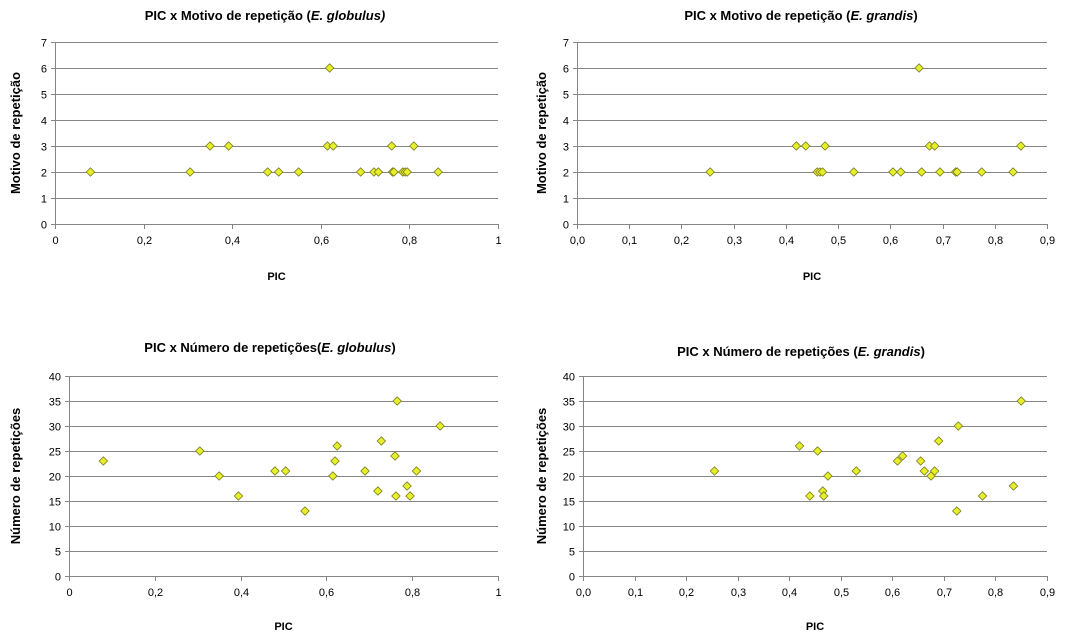  I want to click on chart-title: PIC x Número de repetições(E. globulus), so click(269, 347).